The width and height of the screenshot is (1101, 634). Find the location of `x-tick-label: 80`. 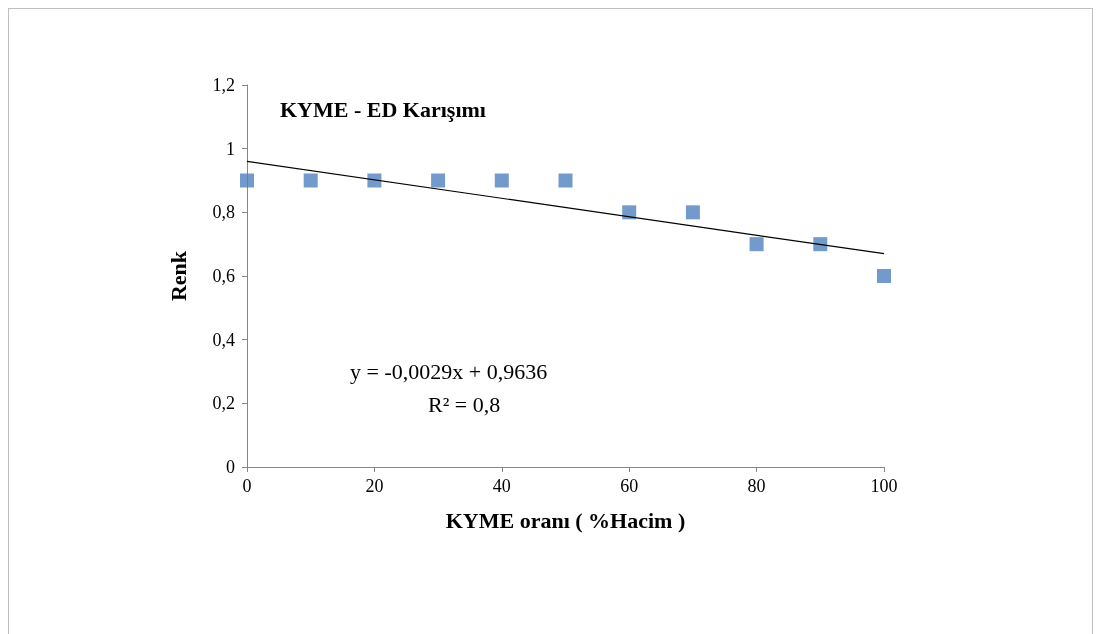

x-tick-label: 80 is located at coordinates (756, 486).